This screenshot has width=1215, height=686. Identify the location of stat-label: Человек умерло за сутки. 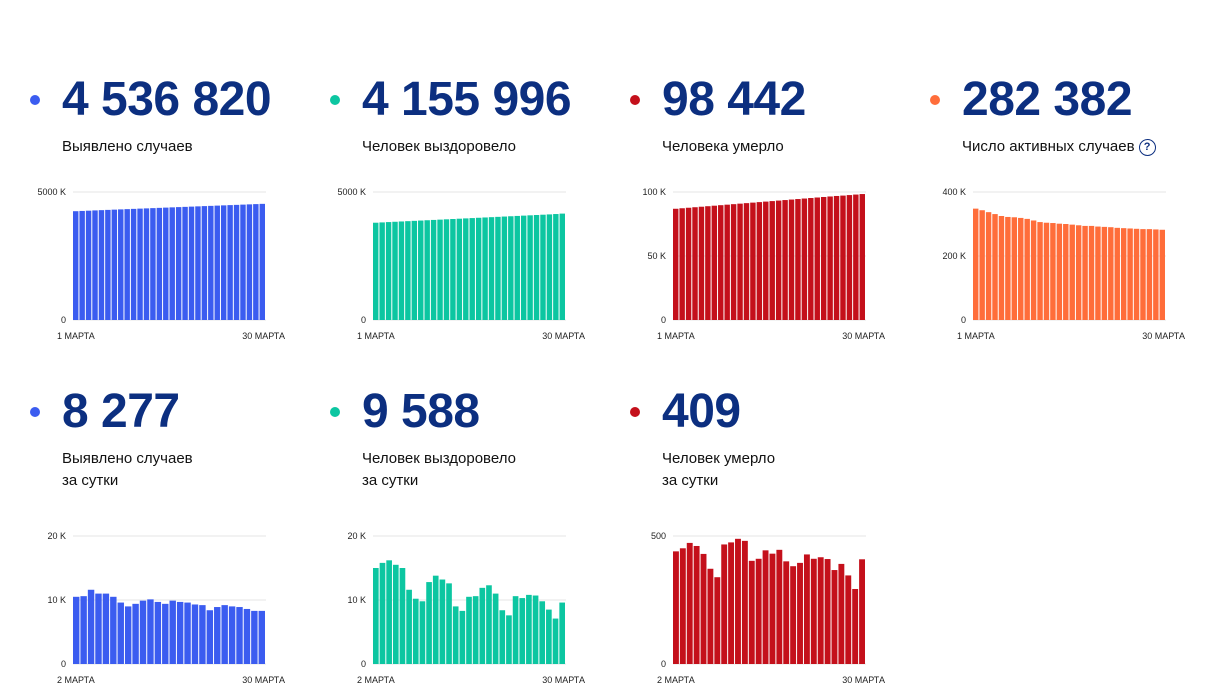
(718, 470).